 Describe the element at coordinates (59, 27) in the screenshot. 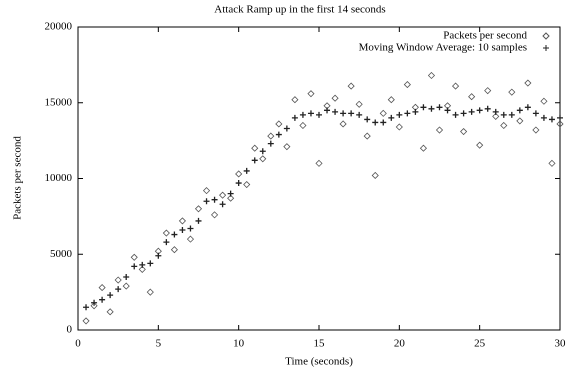

I see `y-tick-label: 20000` at that location.